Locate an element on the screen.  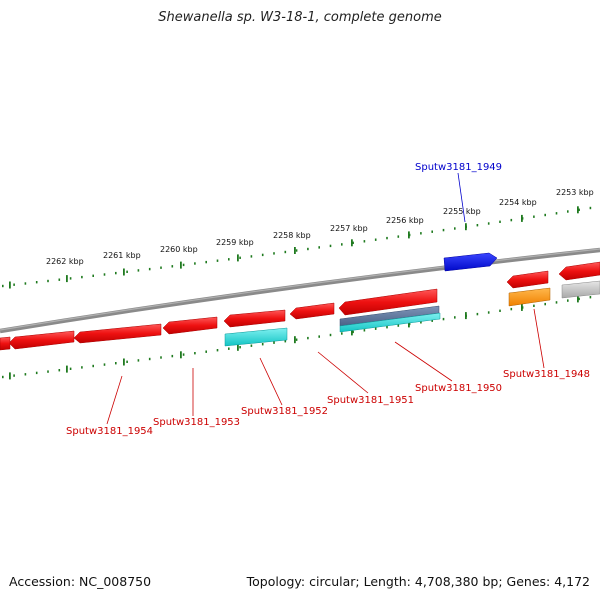
leader-line-1948 is located at coordinates (539, 338).